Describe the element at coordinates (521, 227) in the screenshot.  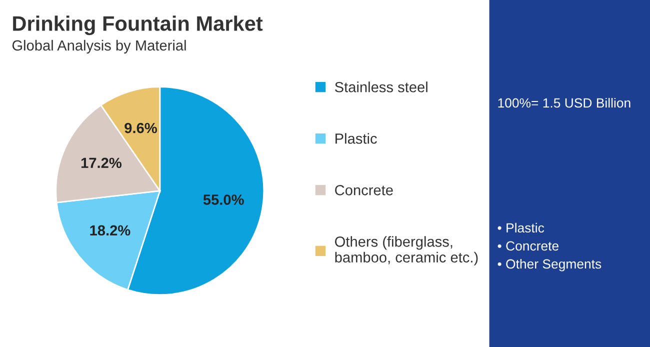
I see `text: • Plastic` at that location.